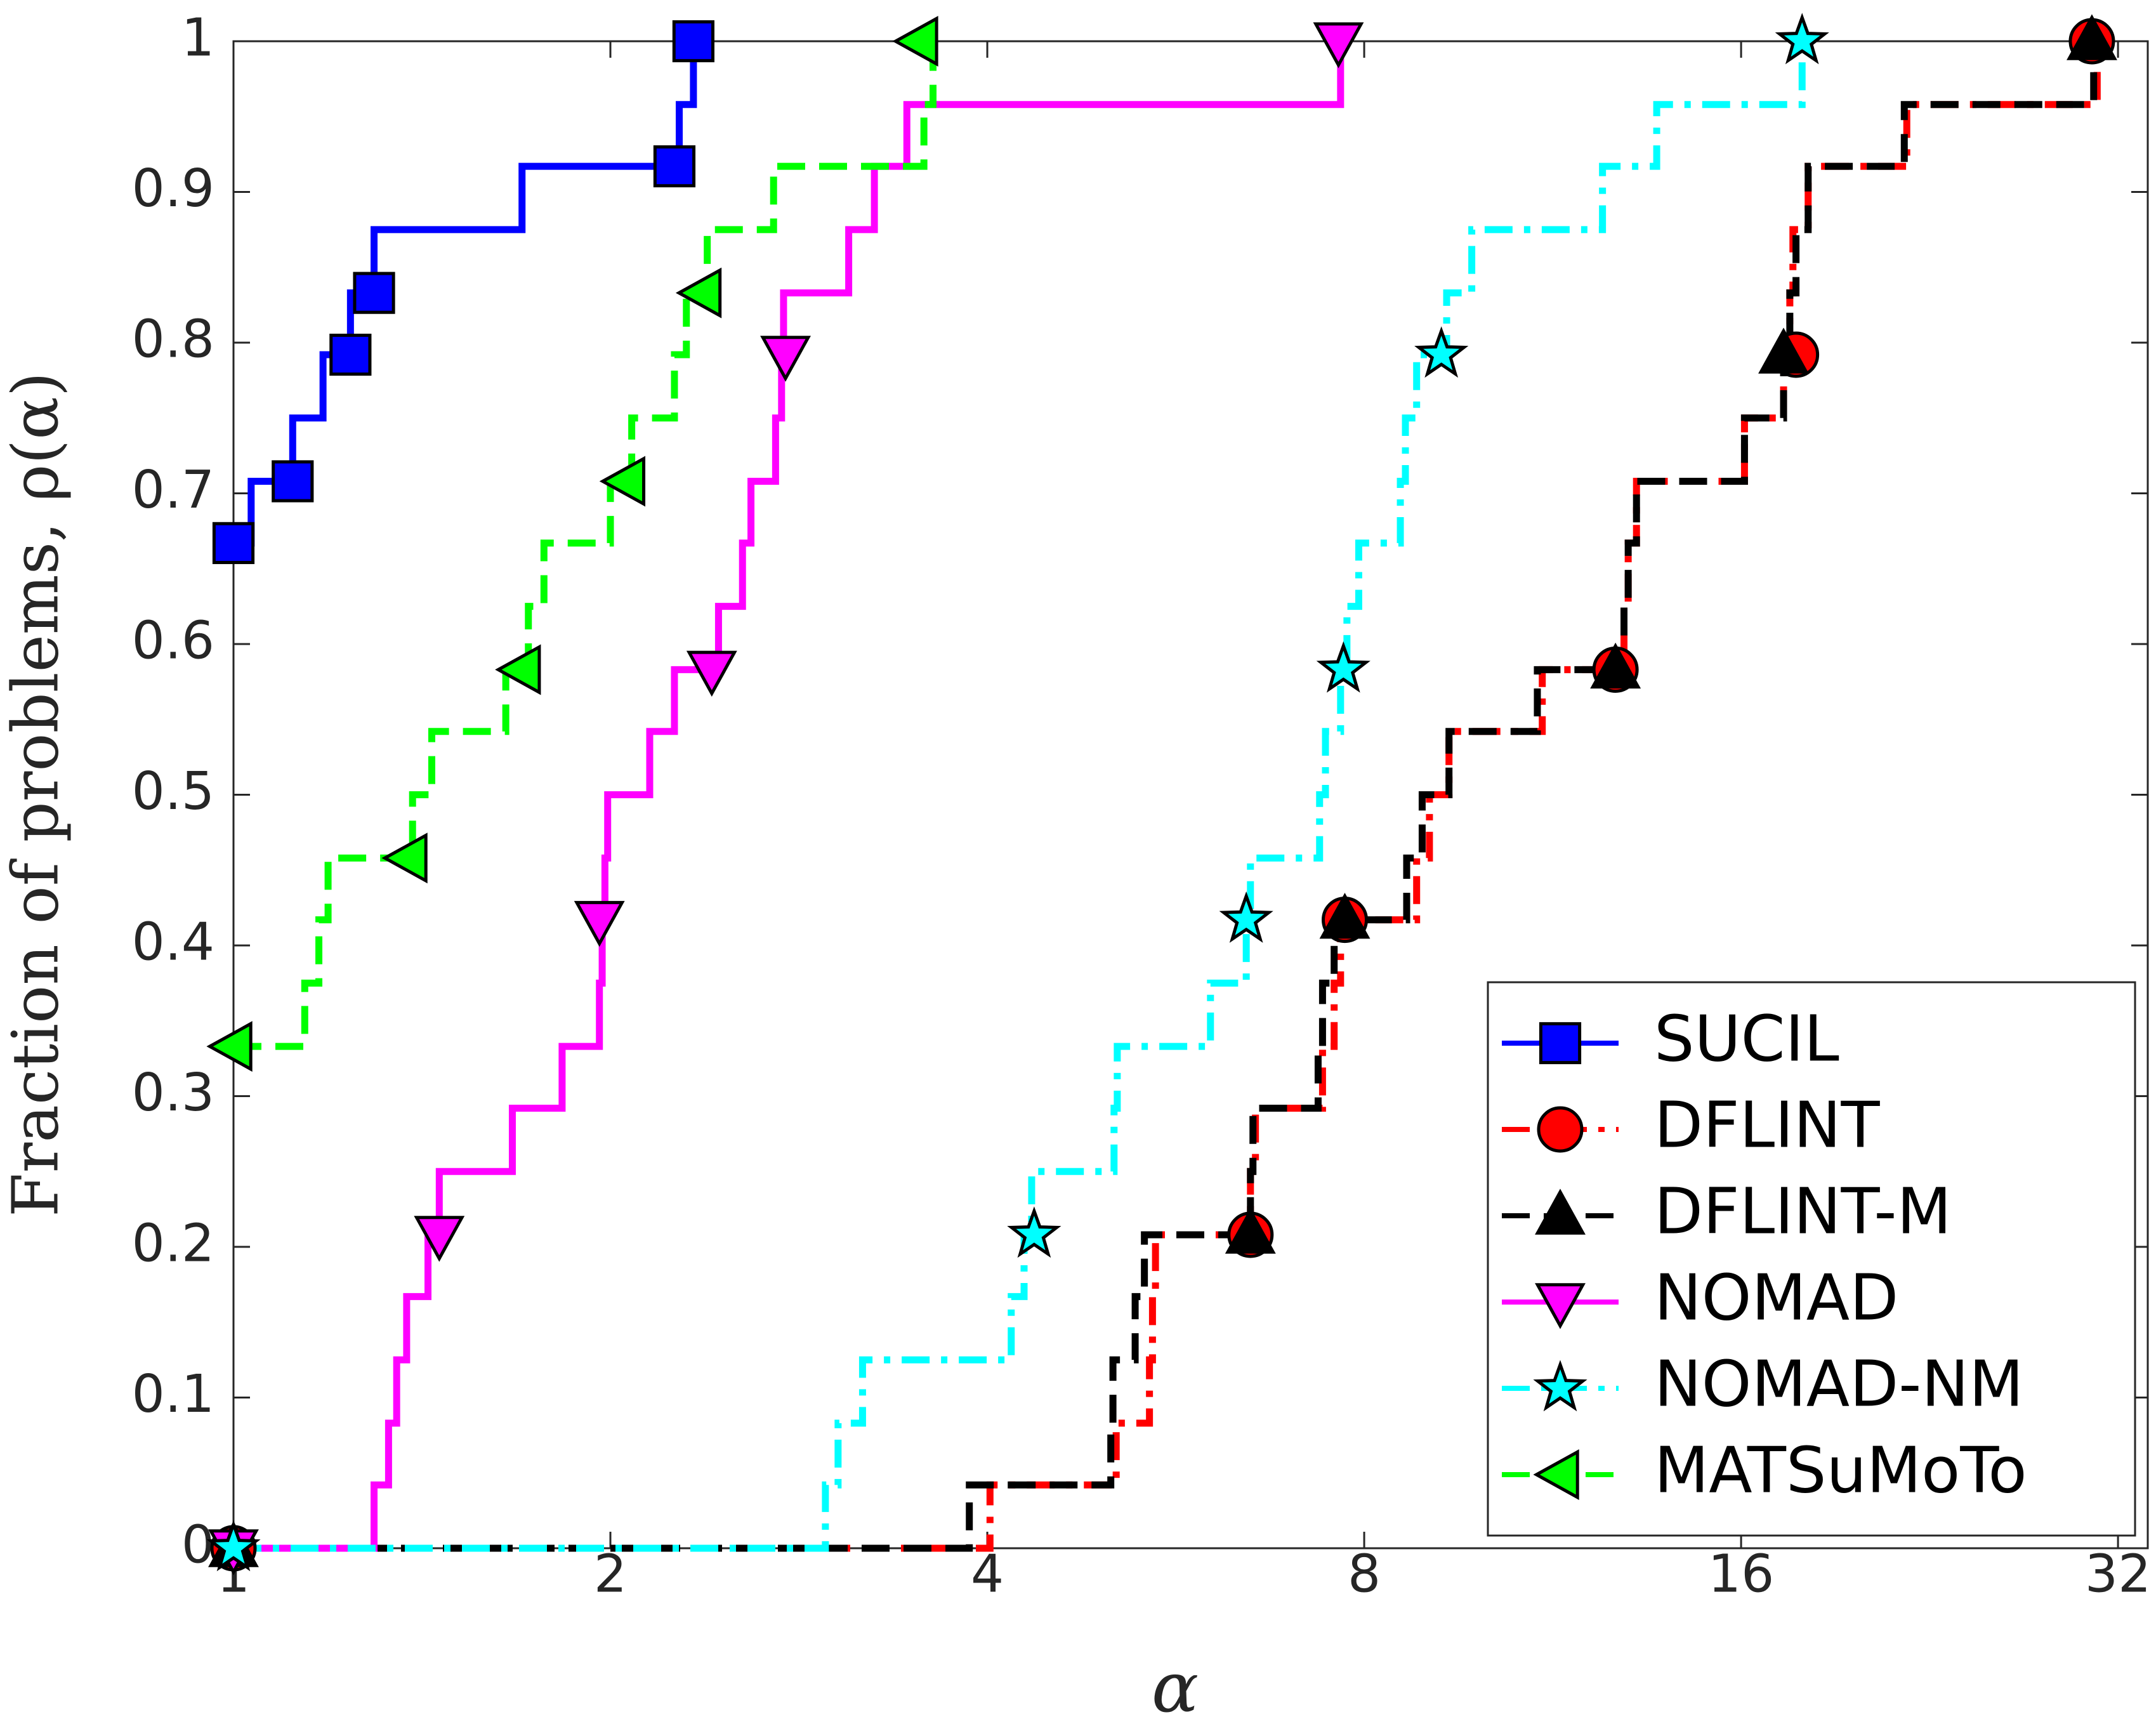  Describe the element at coordinates (1364, 1574) in the screenshot. I see `x-tick-label: 8` at that location.